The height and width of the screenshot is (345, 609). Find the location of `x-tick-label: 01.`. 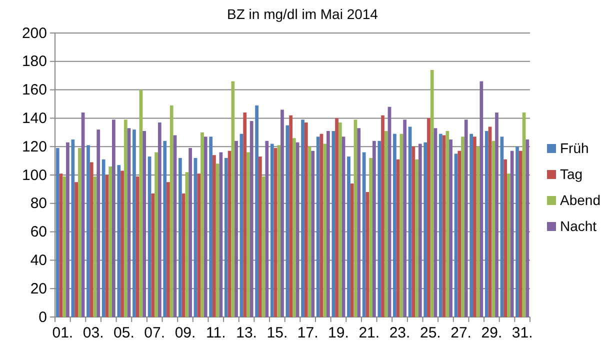

x-tick-label: 01. is located at coordinates (63, 333).